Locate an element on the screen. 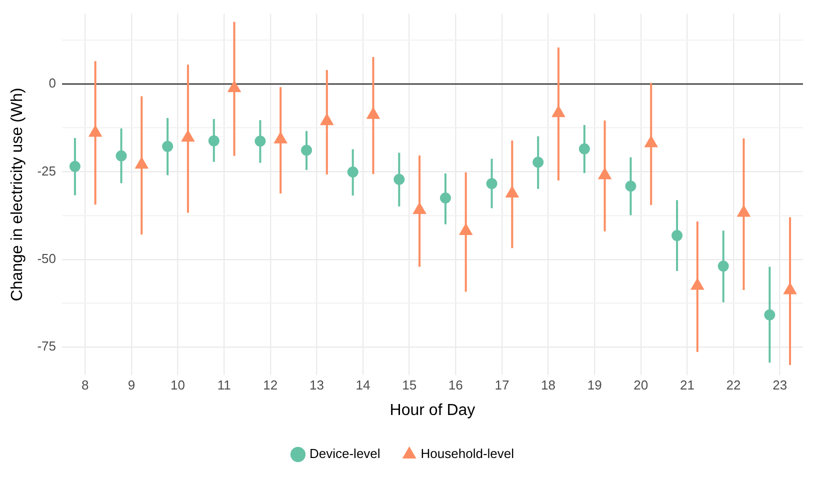  y-tick-label: -75 is located at coordinates (46, 346).